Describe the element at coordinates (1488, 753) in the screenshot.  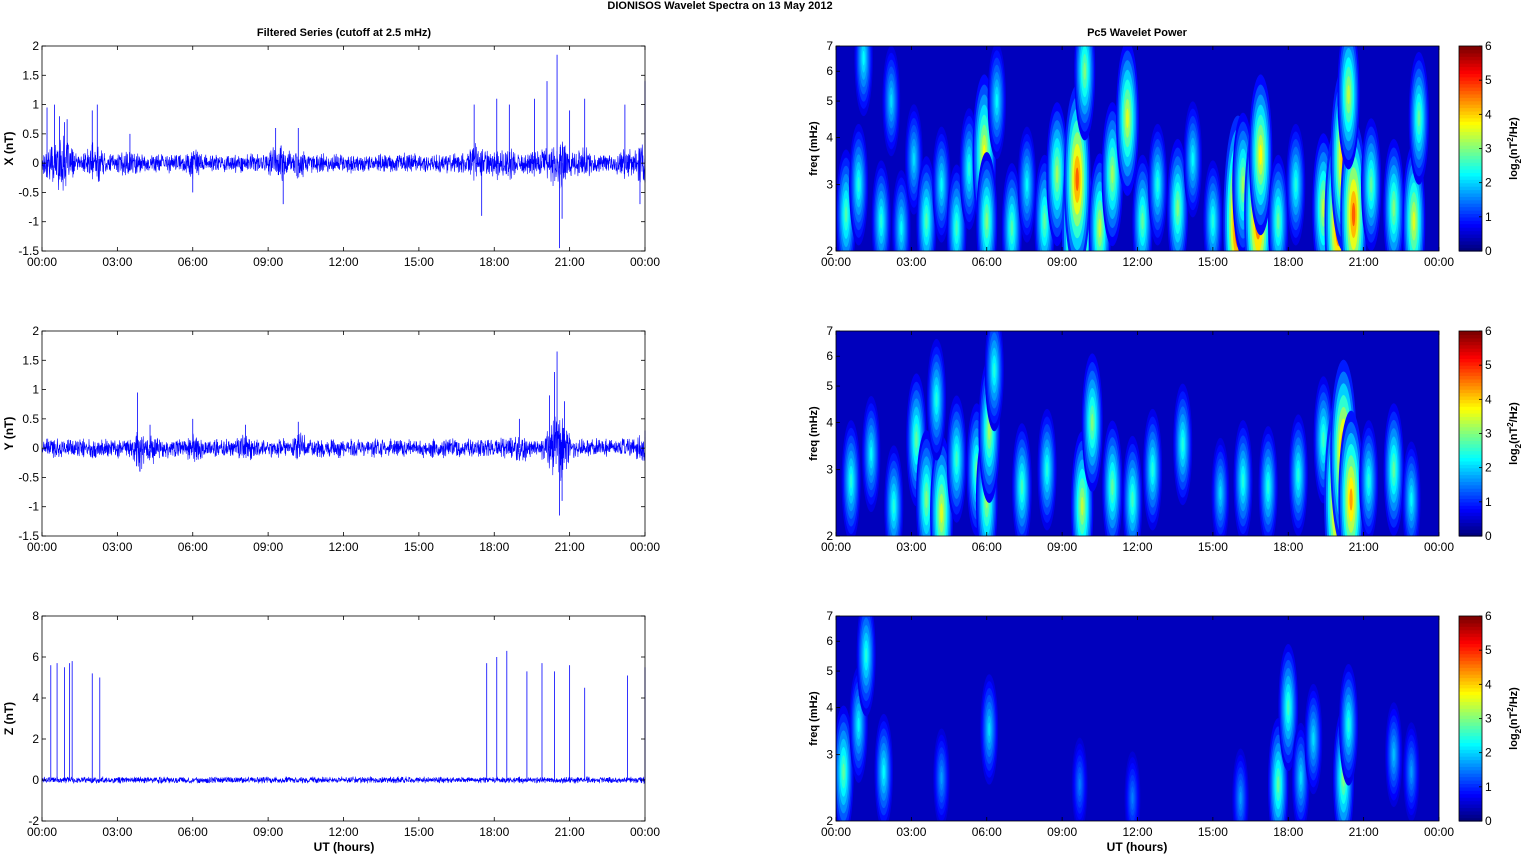
I see `colorbar-tick-label: 2` at that location.